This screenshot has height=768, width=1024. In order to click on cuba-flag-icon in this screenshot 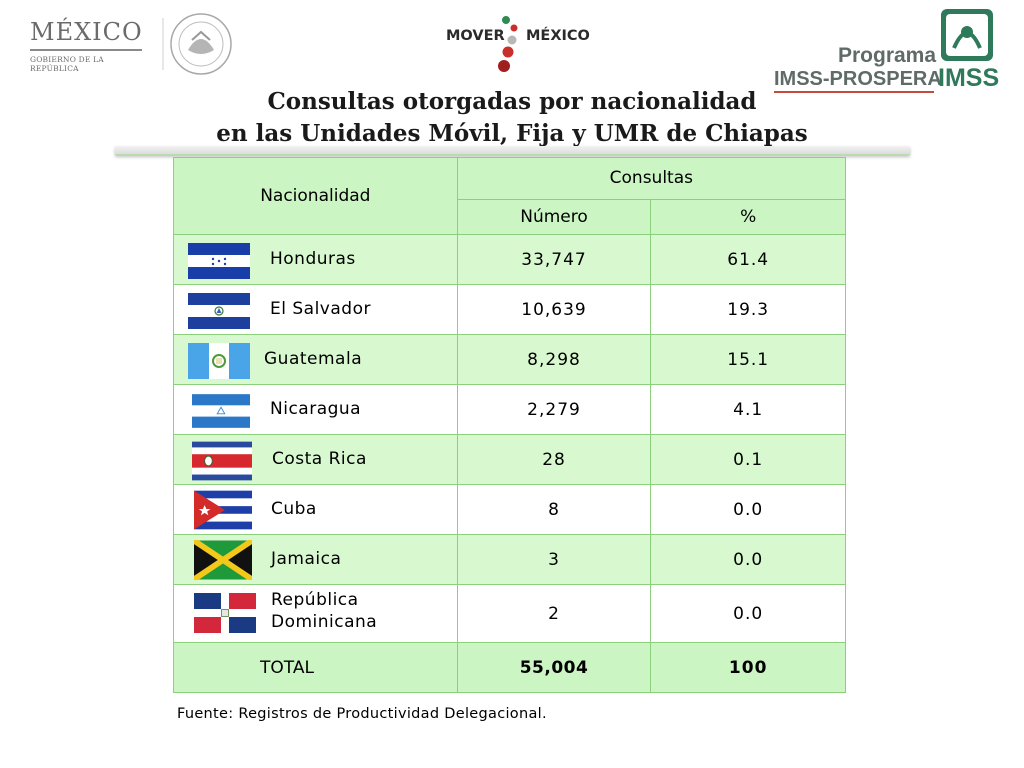, I will do `click(223, 510)`.